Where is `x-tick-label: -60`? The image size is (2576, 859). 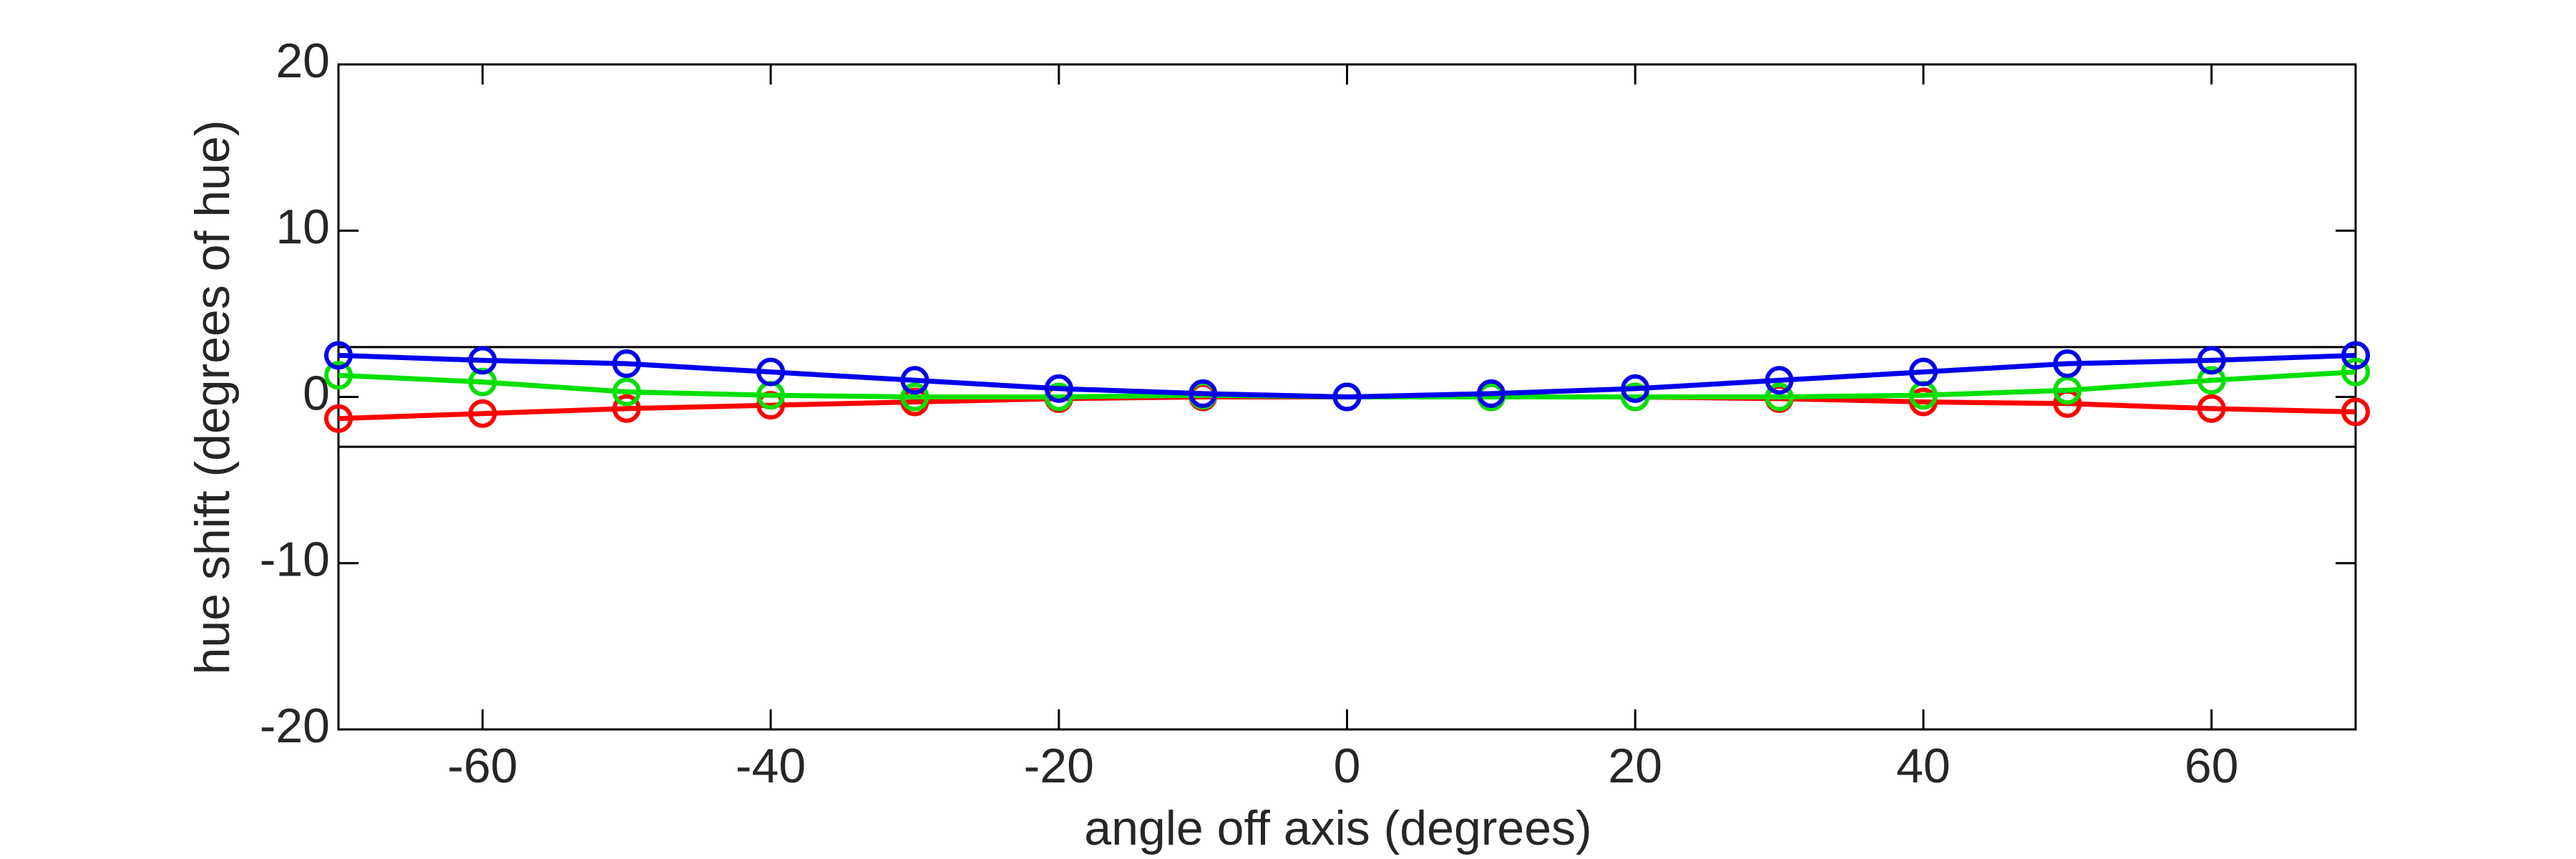
x-tick-label: -60 is located at coordinates (482, 766).